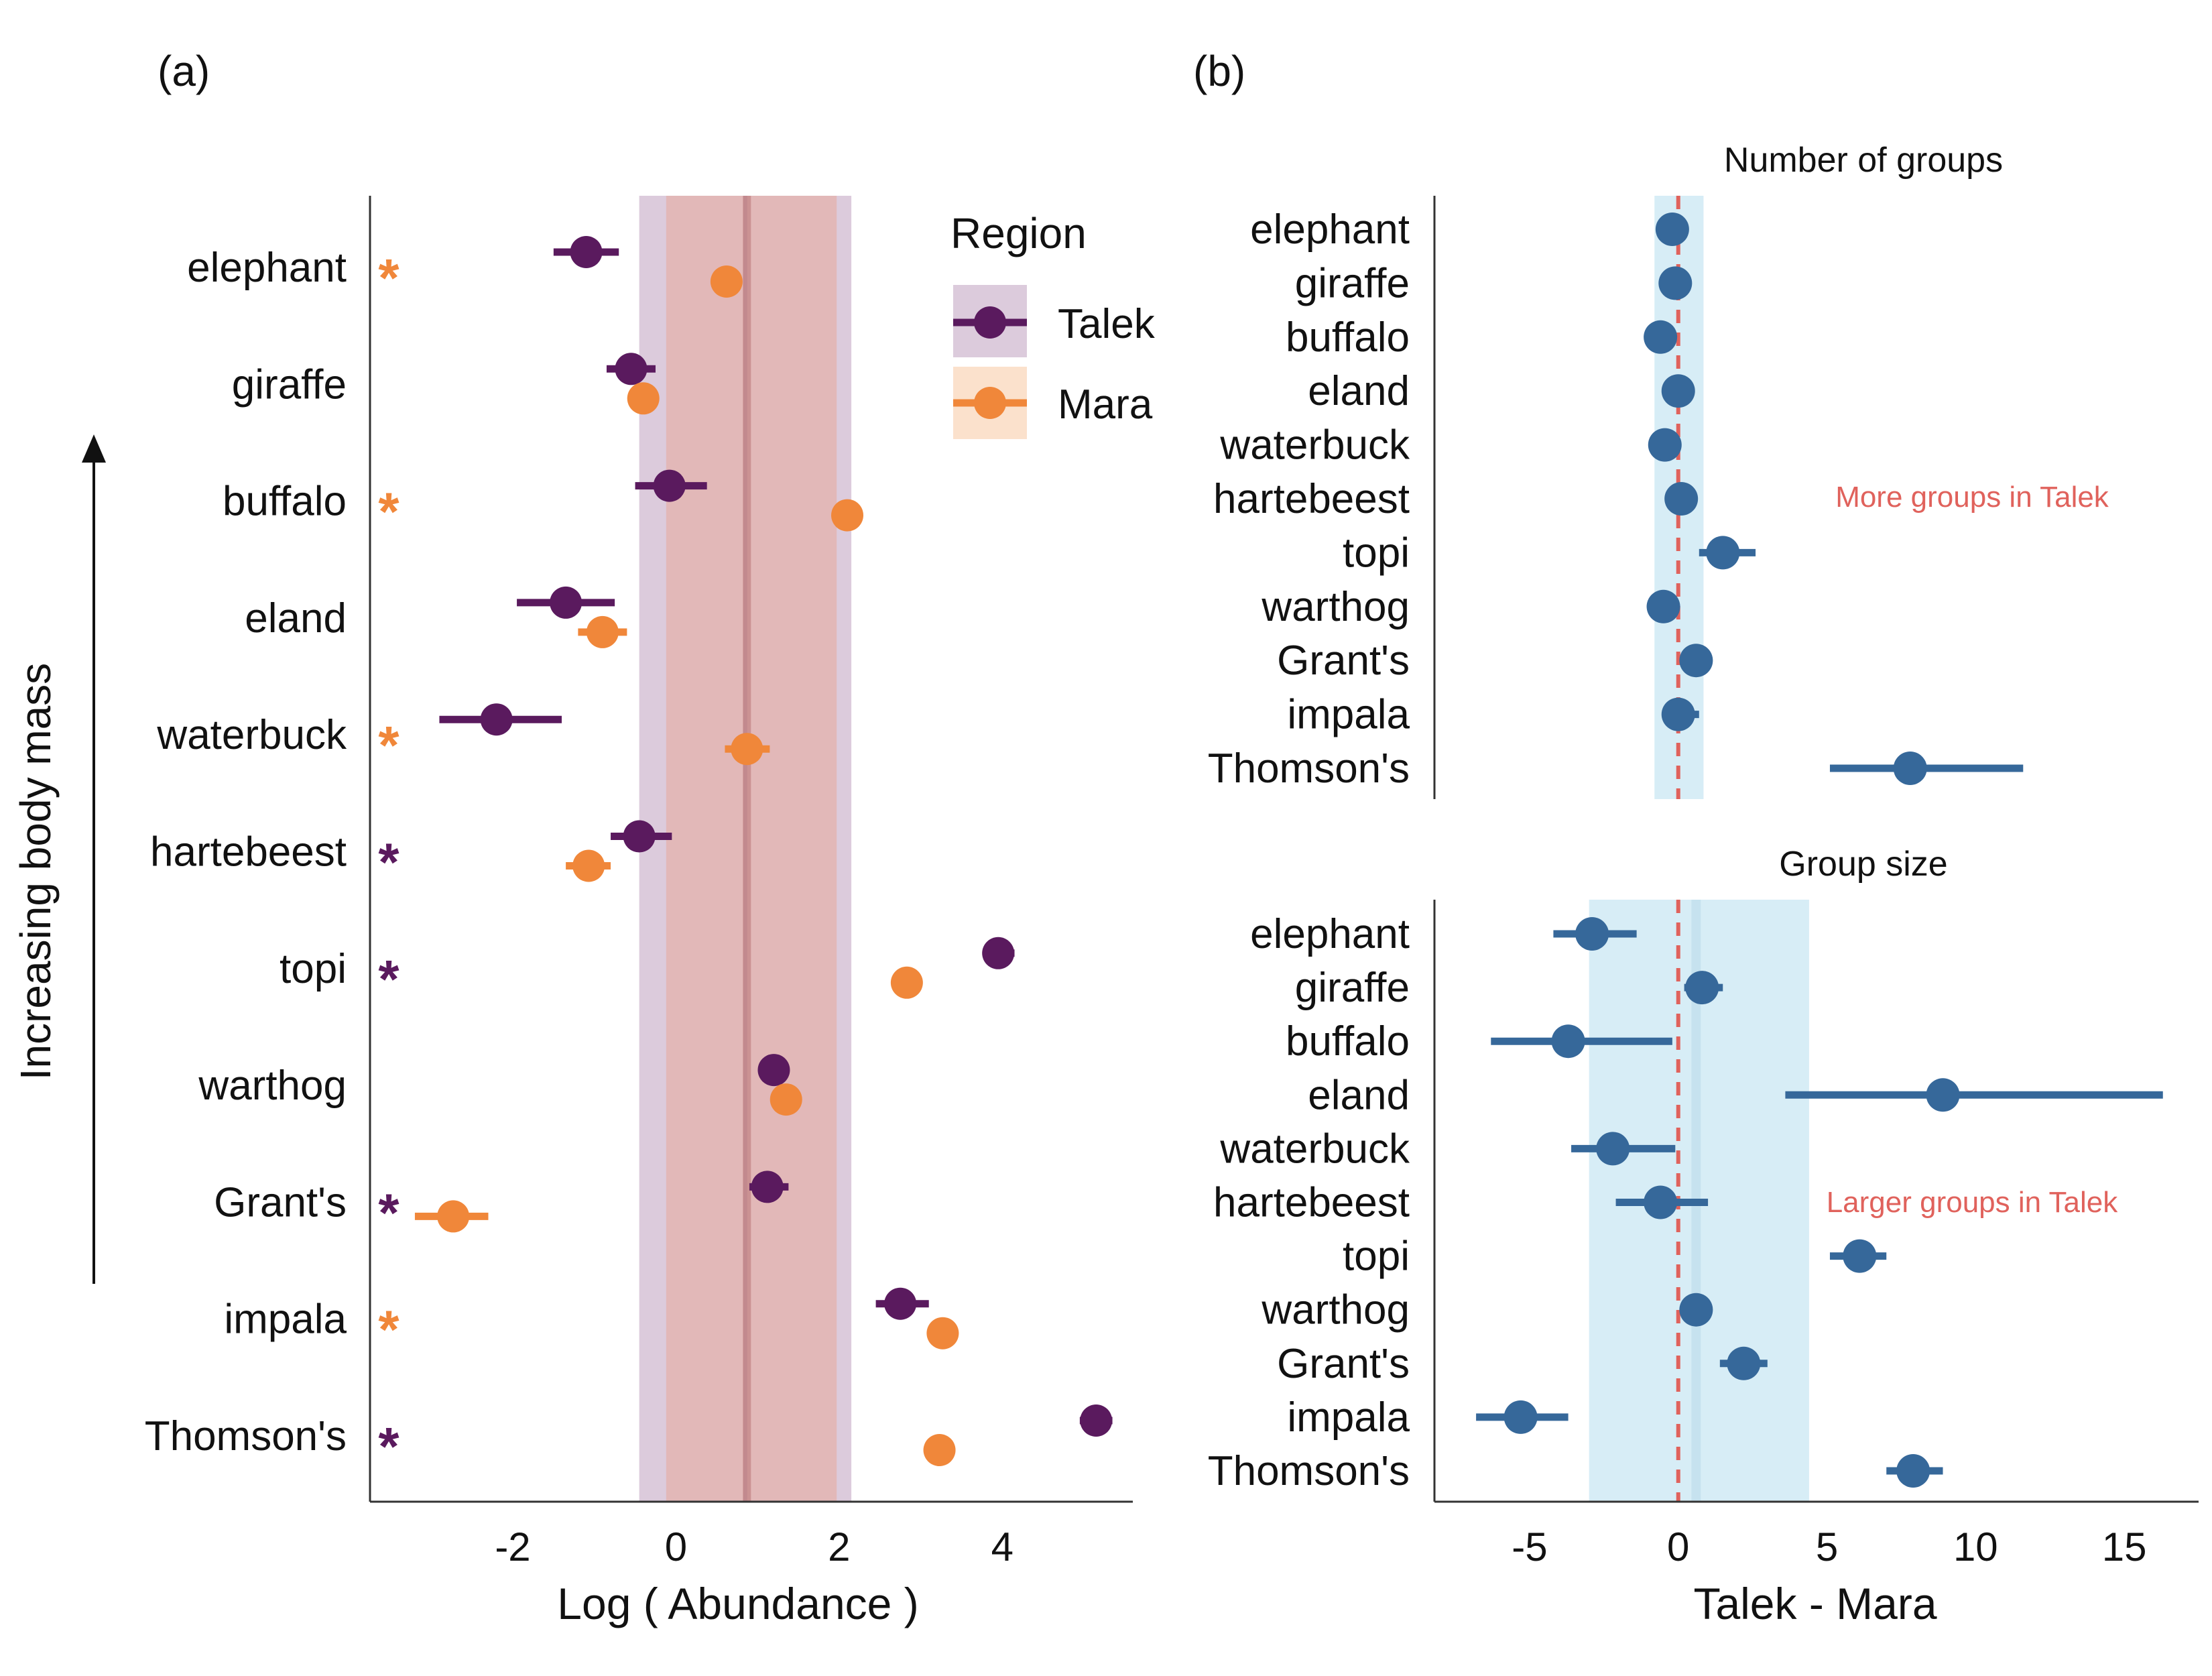 The height and width of the screenshot is (1676, 2212). I want to click on size-title: Group size, so click(1863, 864).